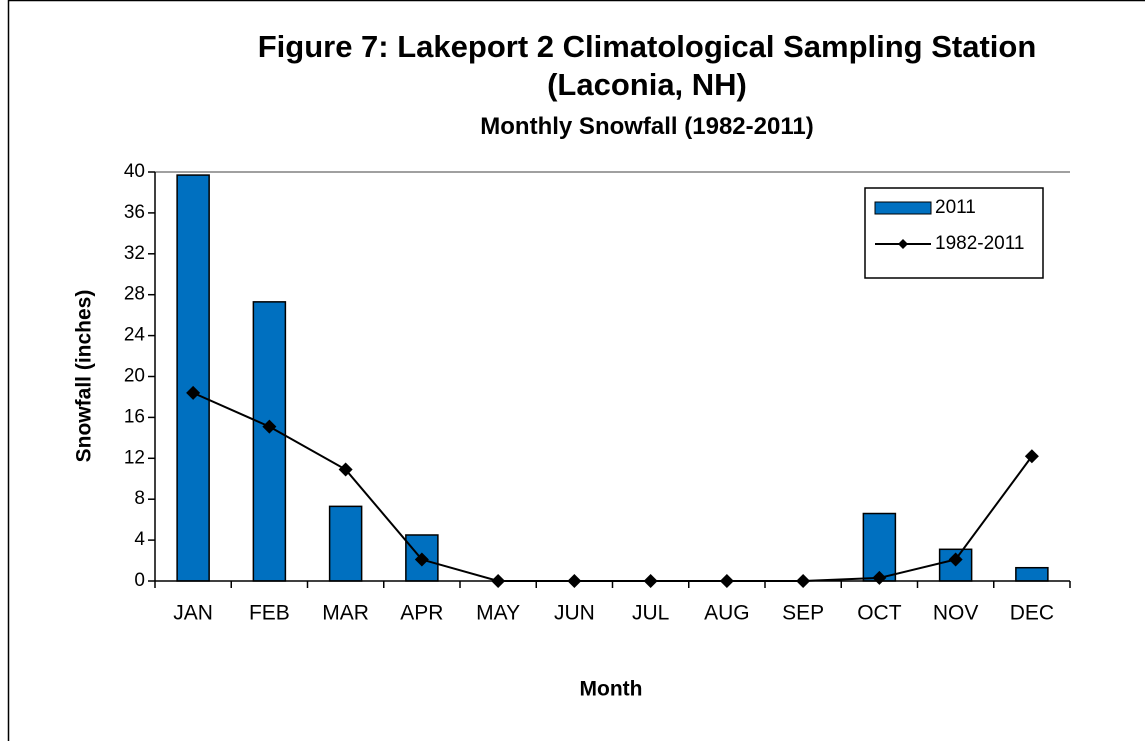 This screenshot has height=741, width=1145. I want to click on x-tick-label: FEB, so click(269, 613).